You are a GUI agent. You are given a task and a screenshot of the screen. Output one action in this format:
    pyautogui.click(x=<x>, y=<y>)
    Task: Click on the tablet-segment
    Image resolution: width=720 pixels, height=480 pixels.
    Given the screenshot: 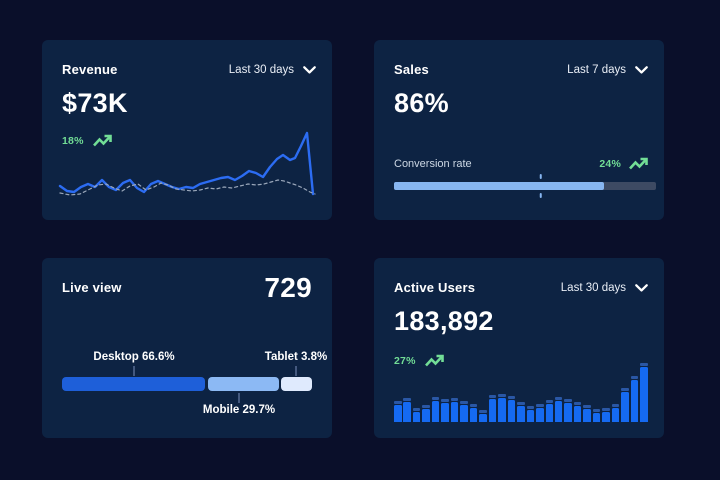 What is the action you would take?
    pyautogui.click(x=296, y=384)
    